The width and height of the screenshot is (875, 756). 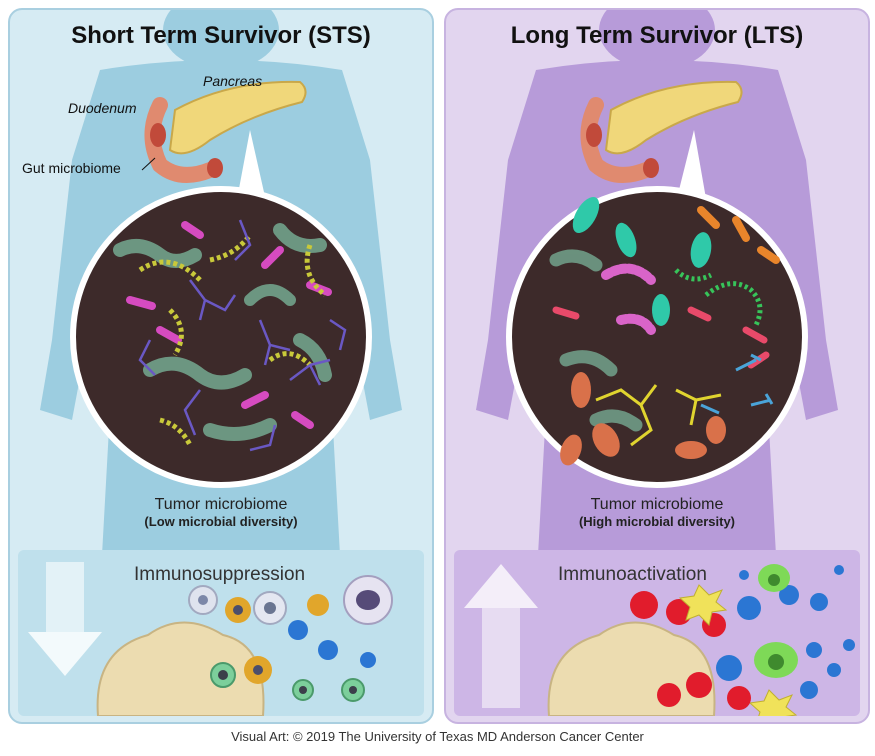 What do you see at coordinates (71, 168) in the screenshot?
I see `gut-microbiome-label: Gut microbiome` at bounding box center [71, 168].